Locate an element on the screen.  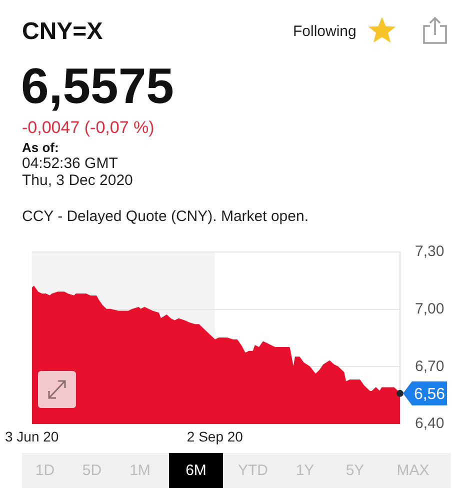
chart-title: CNY=X is located at coordinates (62, 31).